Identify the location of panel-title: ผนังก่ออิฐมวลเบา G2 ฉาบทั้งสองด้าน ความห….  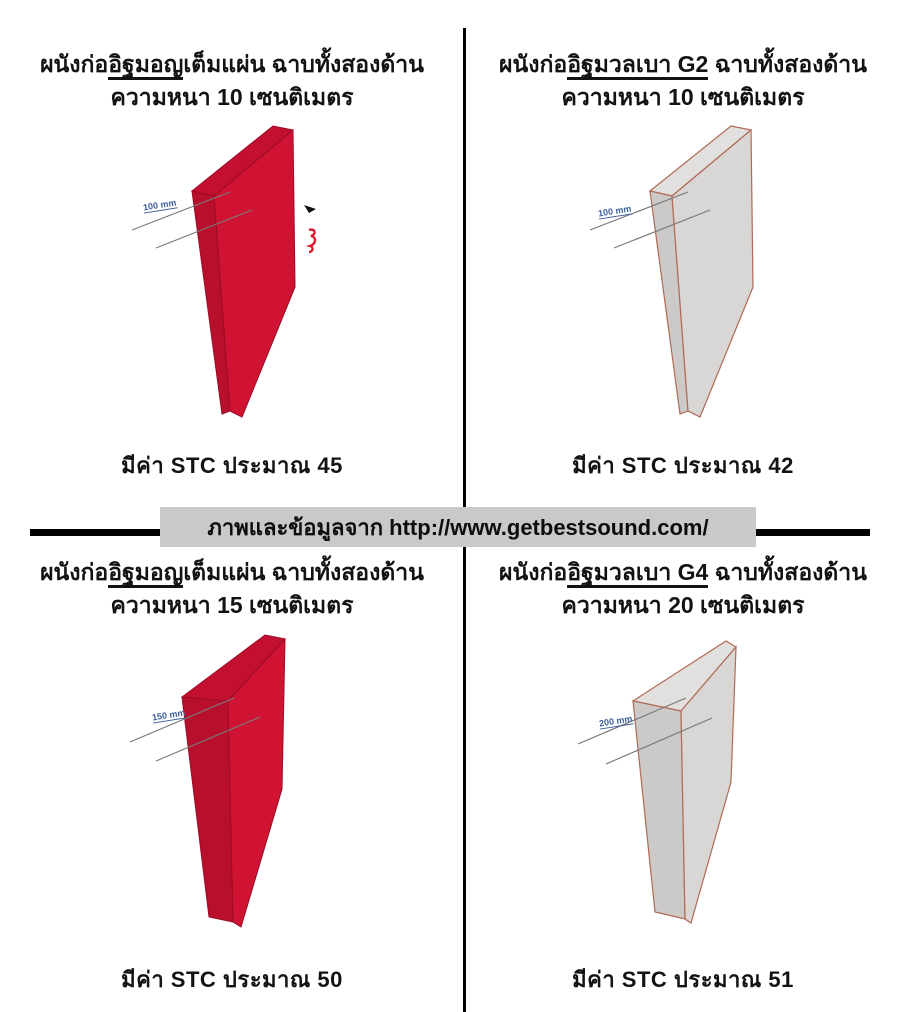
(683, 81).